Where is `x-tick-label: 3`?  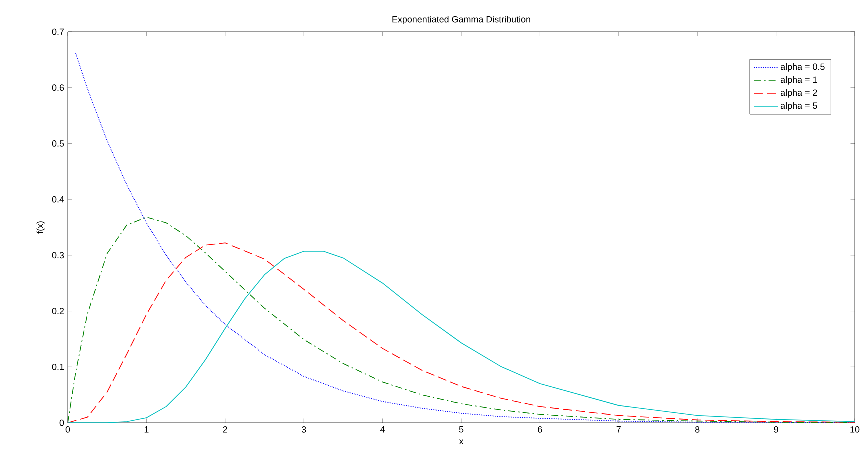
x-tick-label: 3 is located at coordinates (304, 429).